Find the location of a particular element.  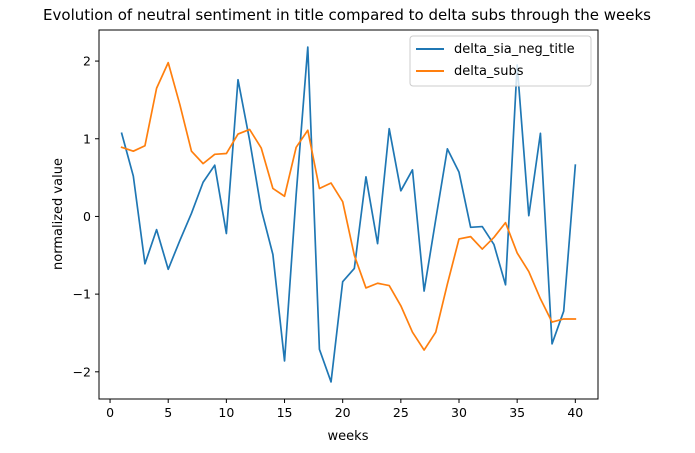

y-tick-label: 0 is located at coordinates (87, 216).